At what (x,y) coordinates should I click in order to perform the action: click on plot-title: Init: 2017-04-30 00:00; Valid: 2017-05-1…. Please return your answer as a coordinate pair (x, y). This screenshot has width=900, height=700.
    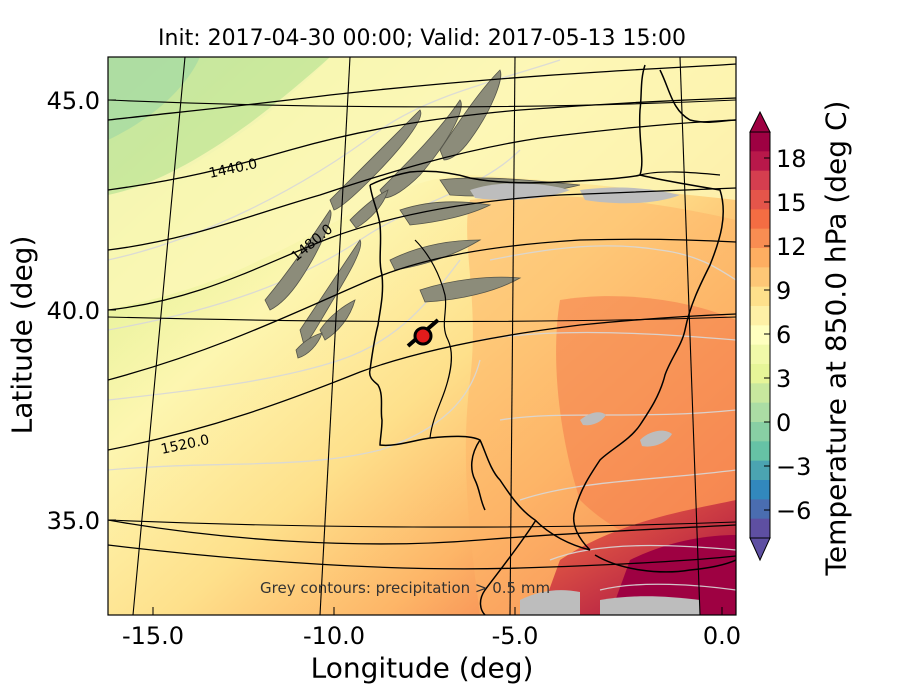
    Looking at the image, I should click on (422, 38).